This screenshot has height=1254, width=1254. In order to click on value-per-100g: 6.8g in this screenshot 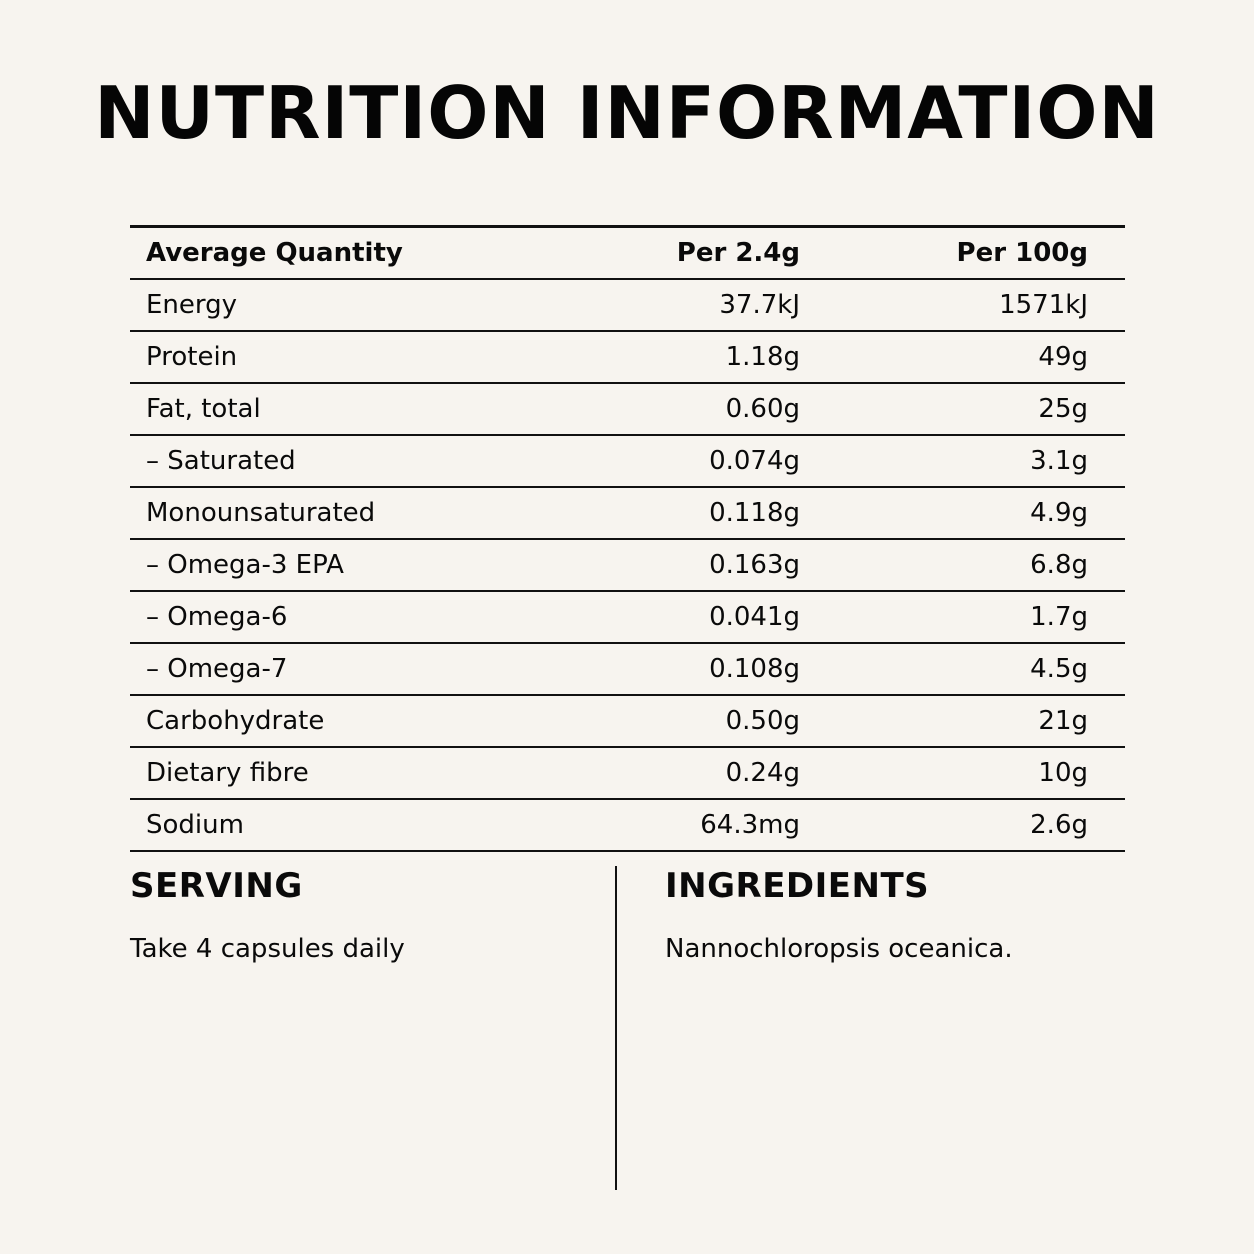, I will do `click(1059, 565)`.